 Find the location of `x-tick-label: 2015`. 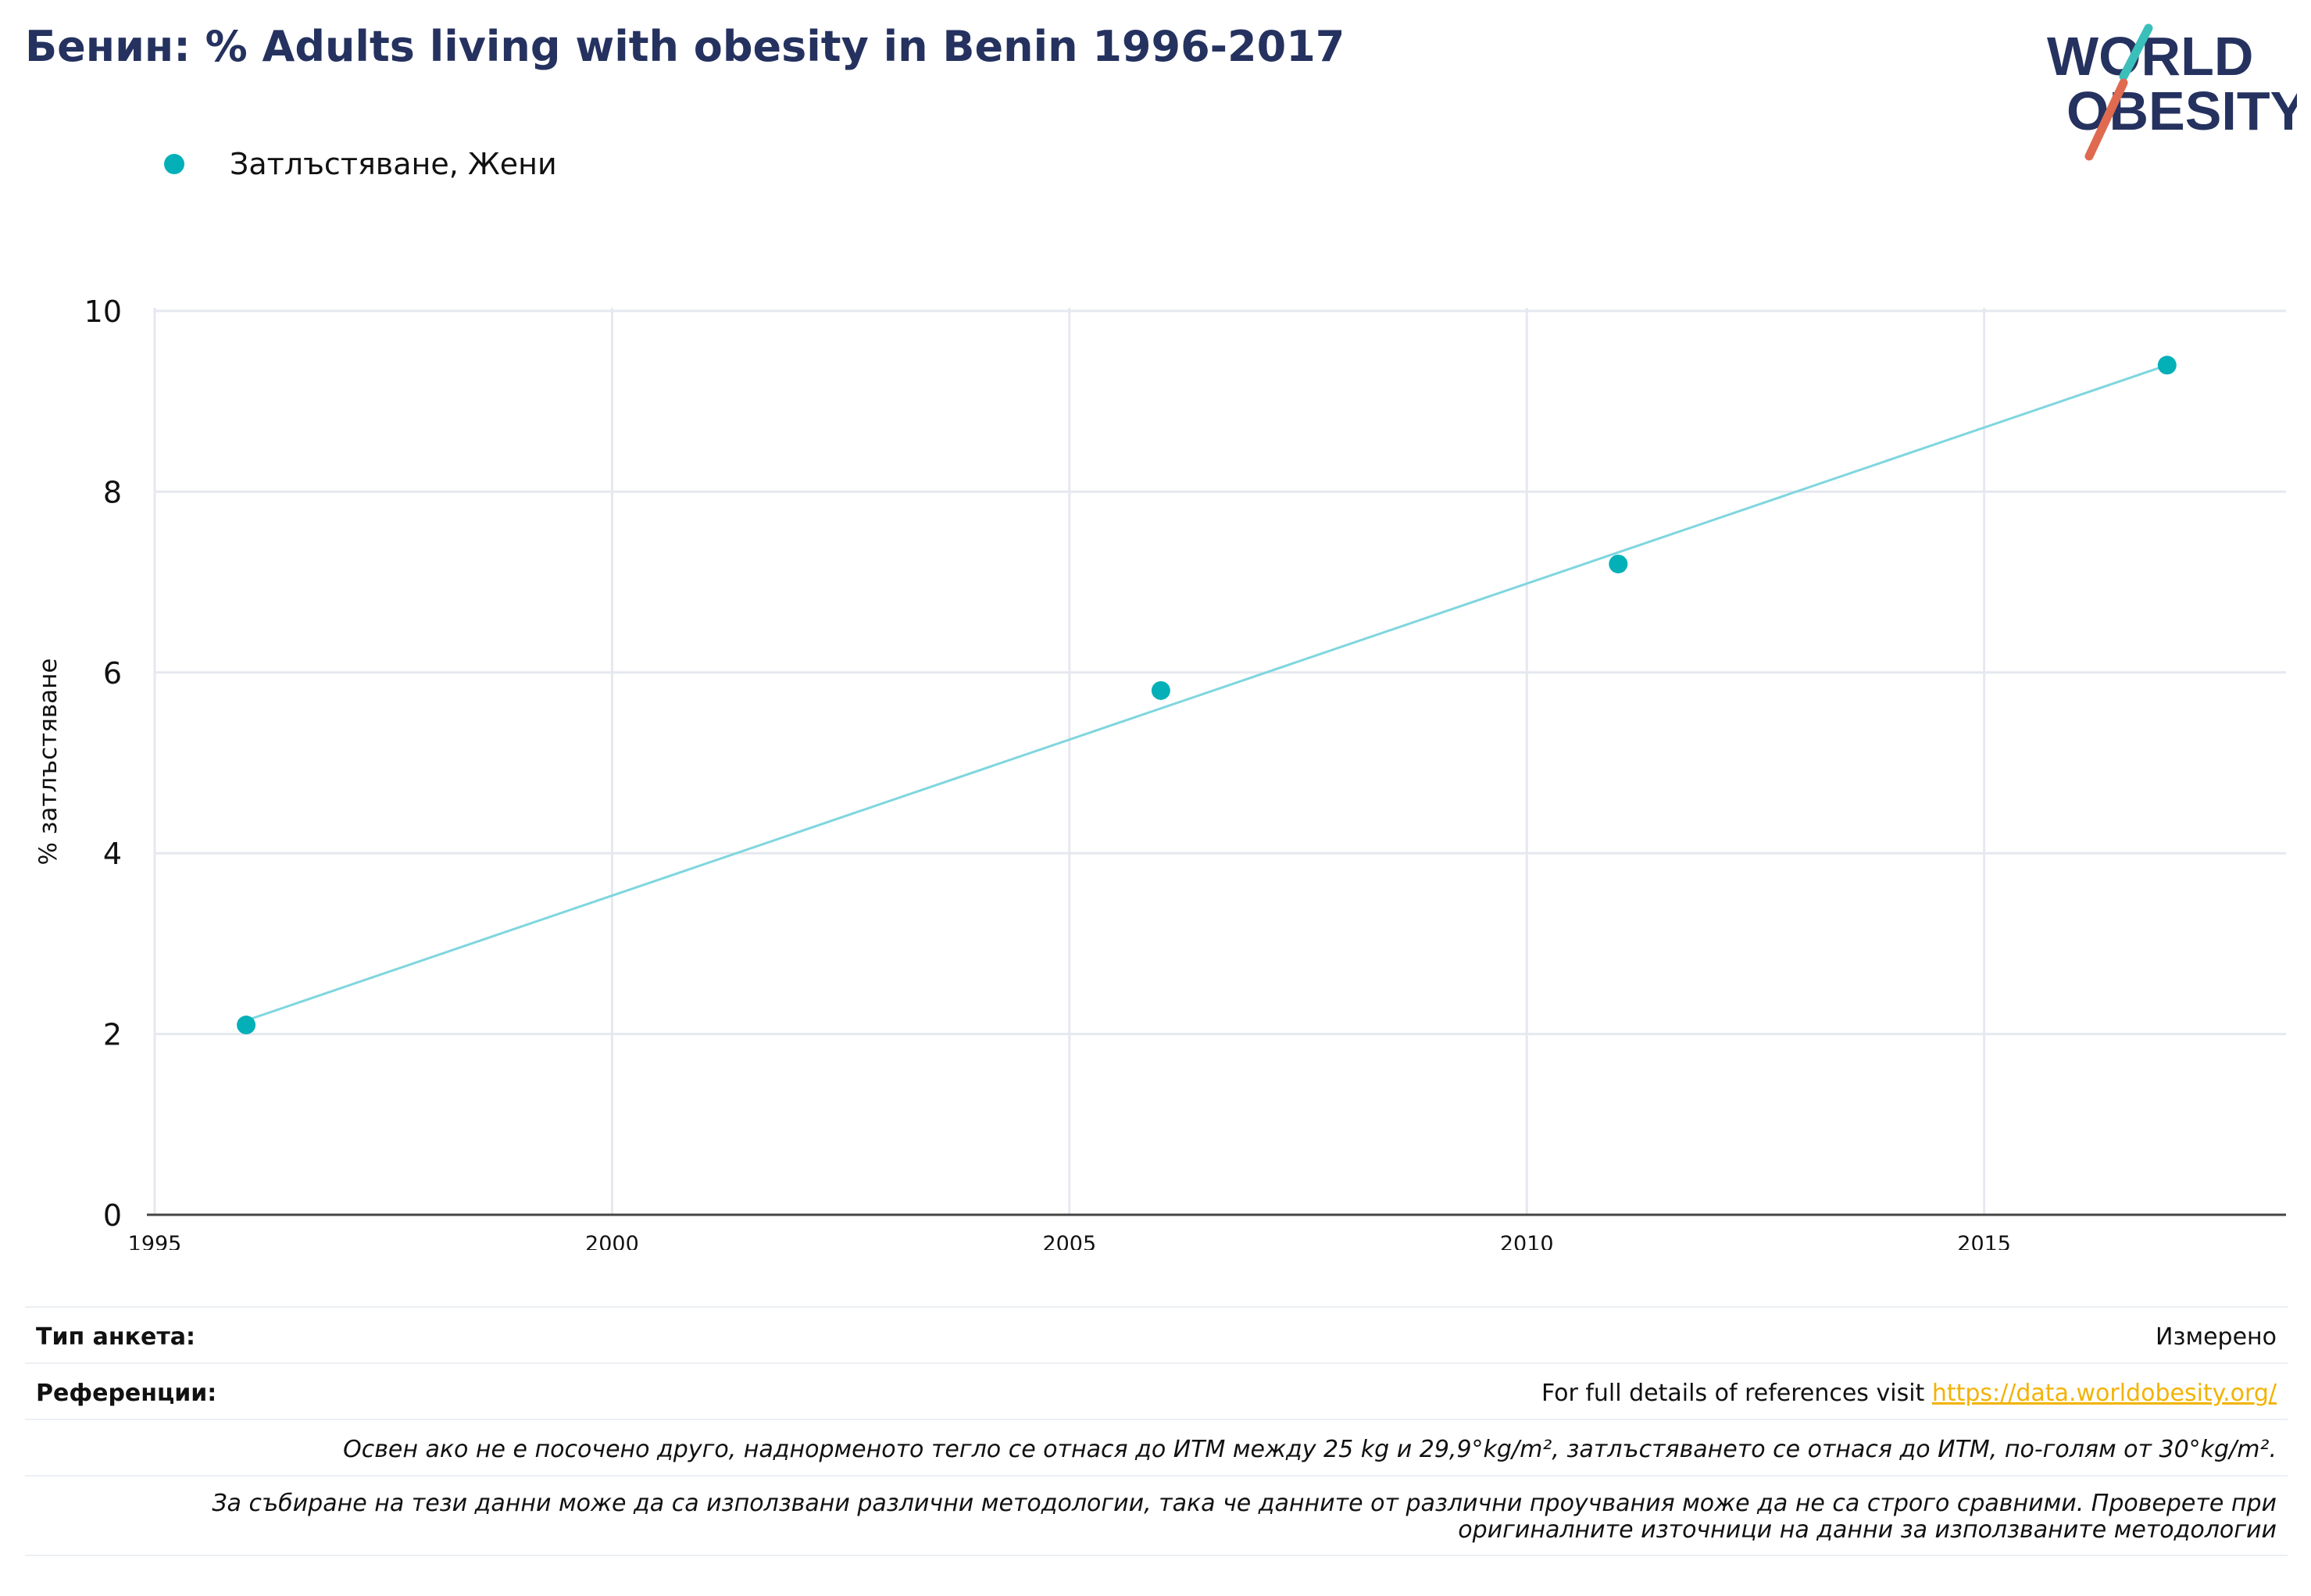

x-tick-label: 2015 is located at coordinates (1984, 1241).